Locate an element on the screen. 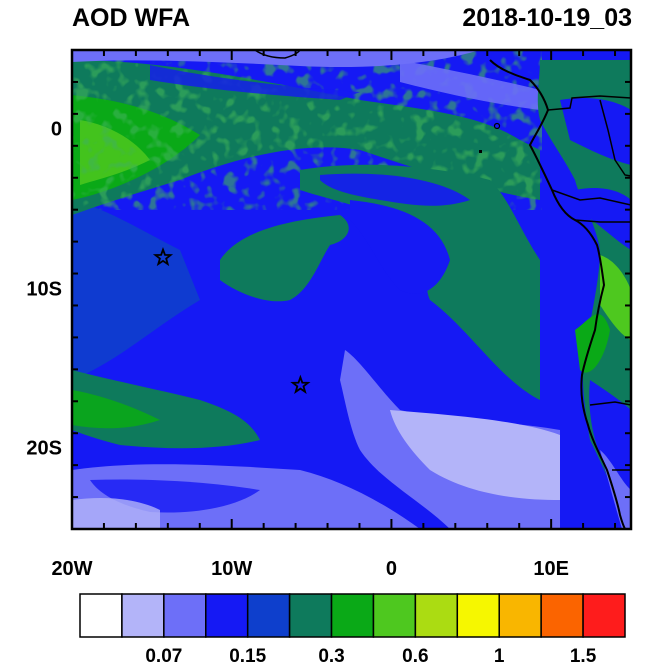 This screenshot has width=650, height=668. y-tick-label: 10S is located at coordinates (44, 289).